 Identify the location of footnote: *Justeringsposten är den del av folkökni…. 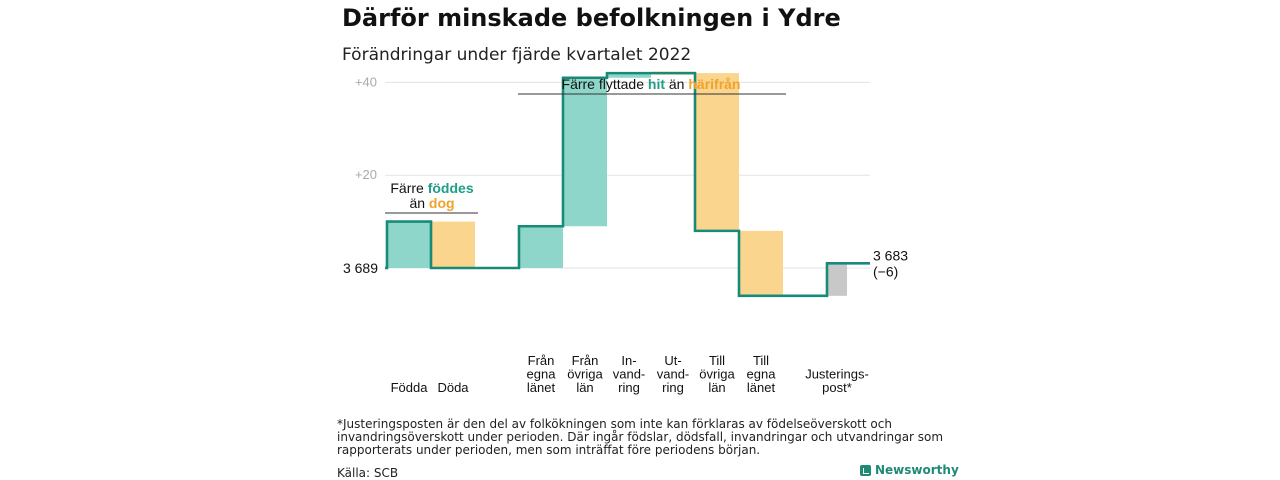
(640, 437).